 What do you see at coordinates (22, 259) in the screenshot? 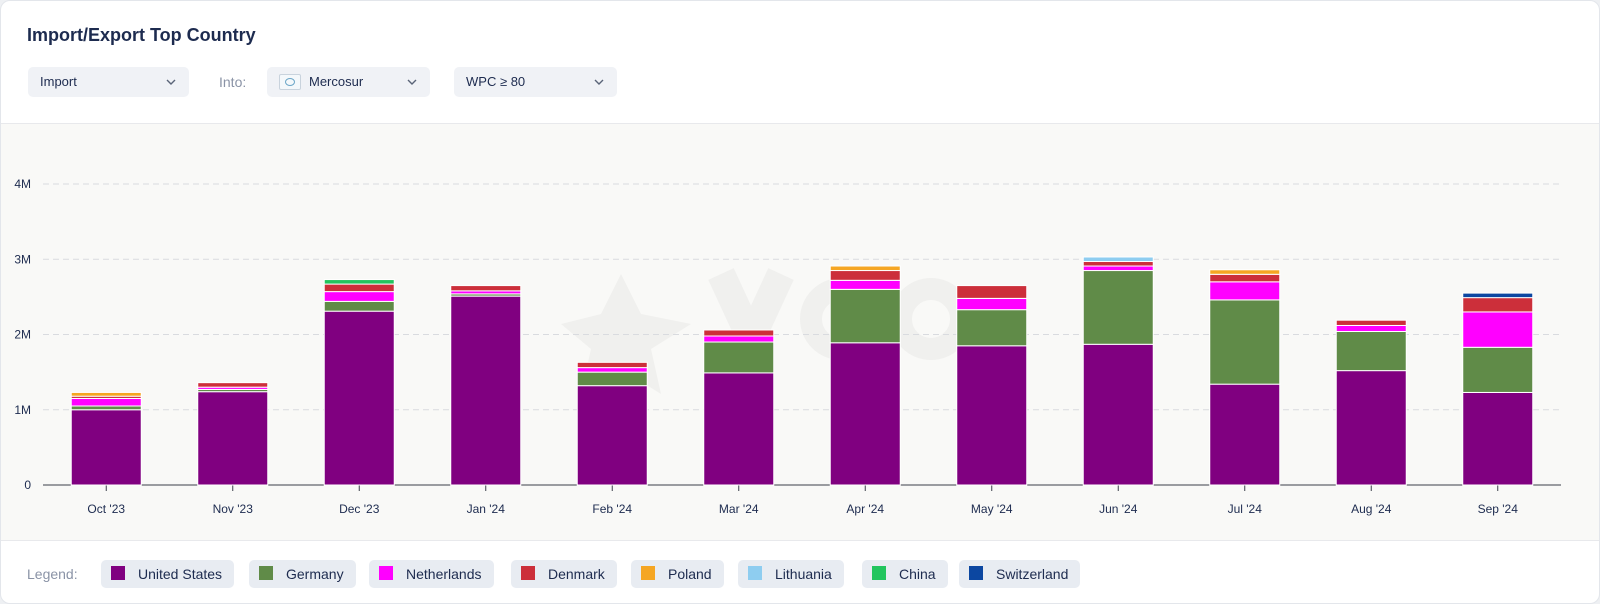
I see `y-tick-label: 3M` at bounding box center [22, 259].